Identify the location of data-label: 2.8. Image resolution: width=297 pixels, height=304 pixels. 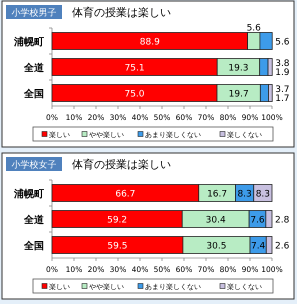
(282, 221).